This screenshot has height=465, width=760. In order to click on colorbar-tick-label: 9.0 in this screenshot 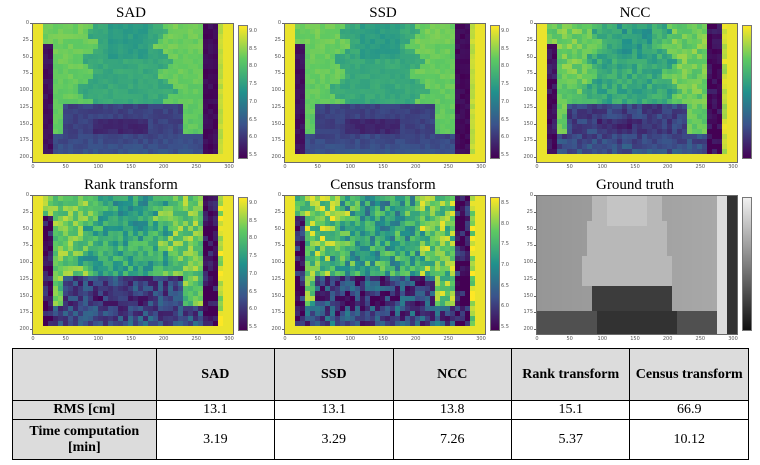, I will do `click(253, 203)`.